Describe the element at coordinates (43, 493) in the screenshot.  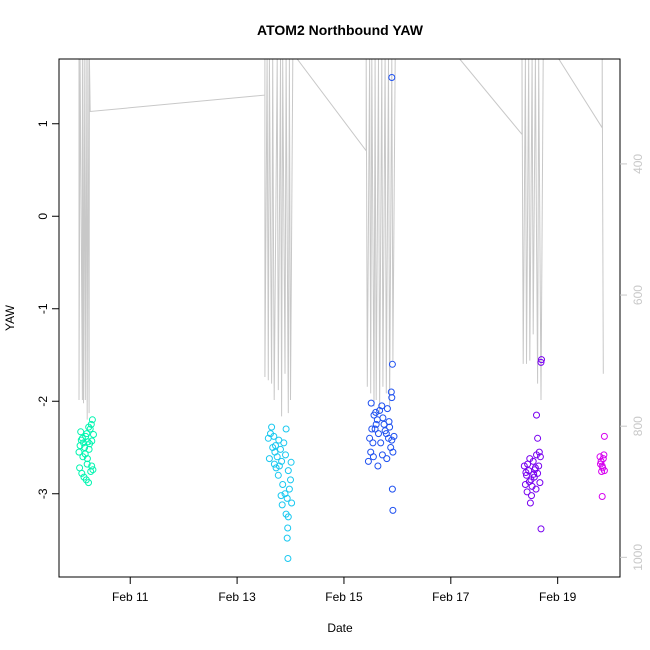
I see `y-tick-label: -3` at that location.